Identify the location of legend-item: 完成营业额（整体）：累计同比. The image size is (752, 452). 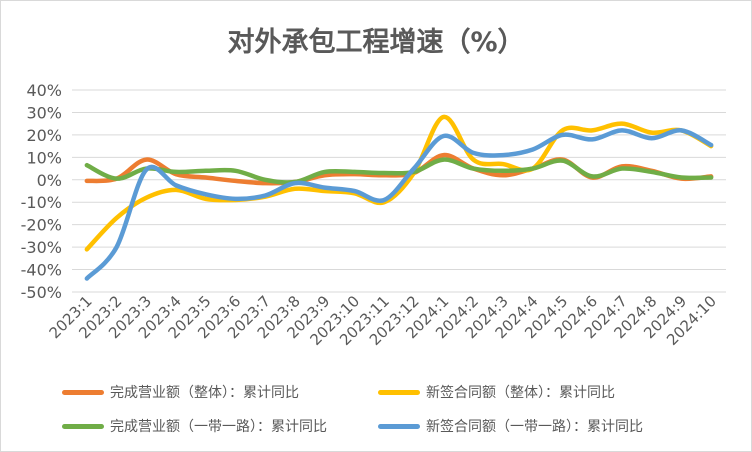
(180, 392).